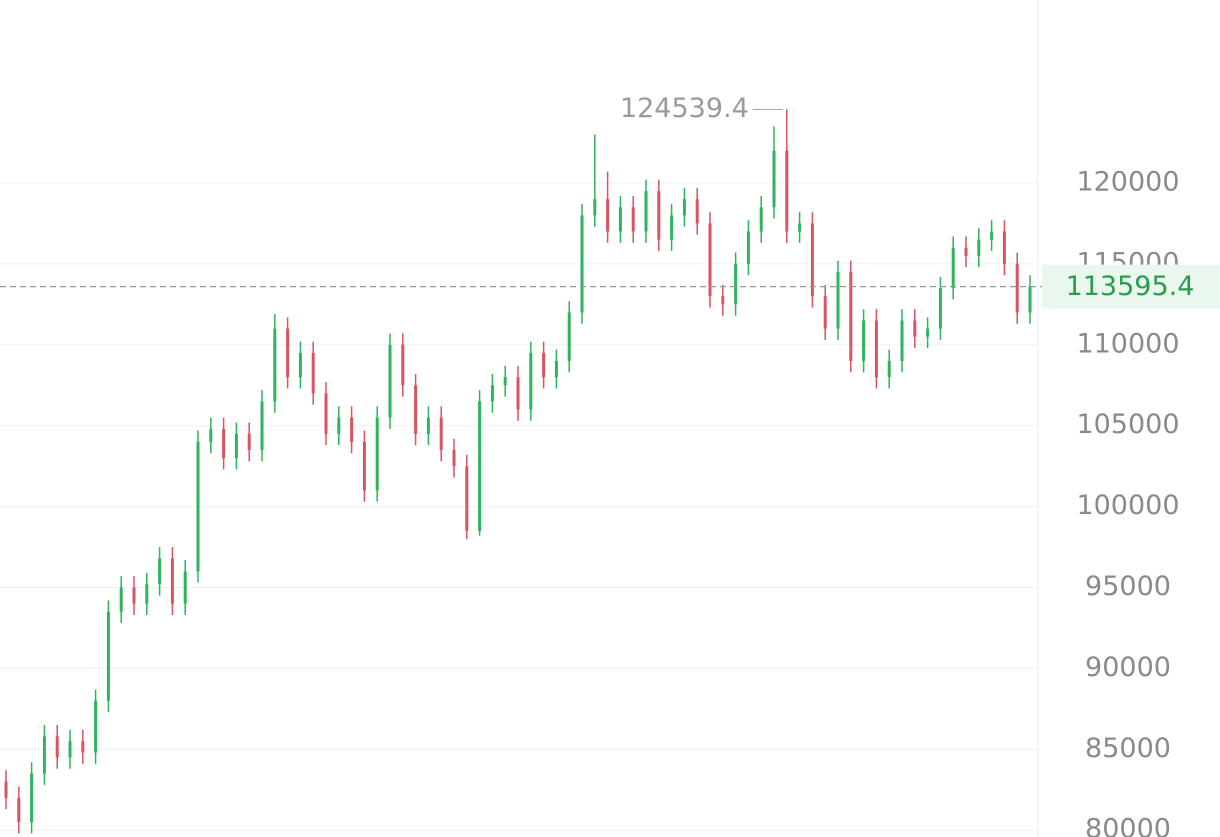 Image resolution: width=1220 pixels, height=837 pixels. Describe the element at coordinates (1127, 424) in the screenshot. I see `y-tick-label: 105000` at that location.